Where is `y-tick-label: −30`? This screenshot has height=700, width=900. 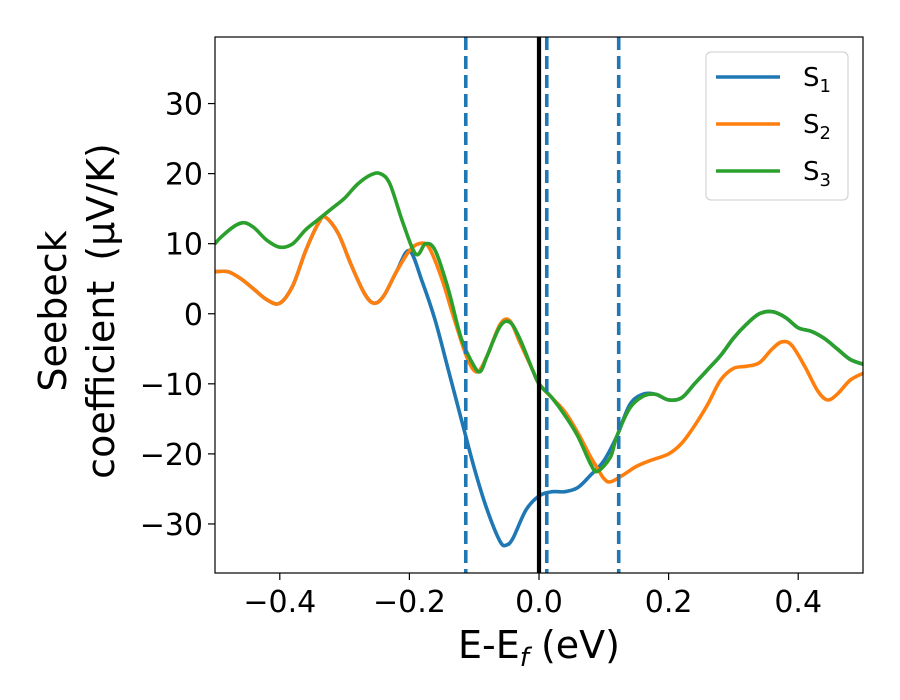 y-tick-label: −30 is located at coordinates (171, 525).